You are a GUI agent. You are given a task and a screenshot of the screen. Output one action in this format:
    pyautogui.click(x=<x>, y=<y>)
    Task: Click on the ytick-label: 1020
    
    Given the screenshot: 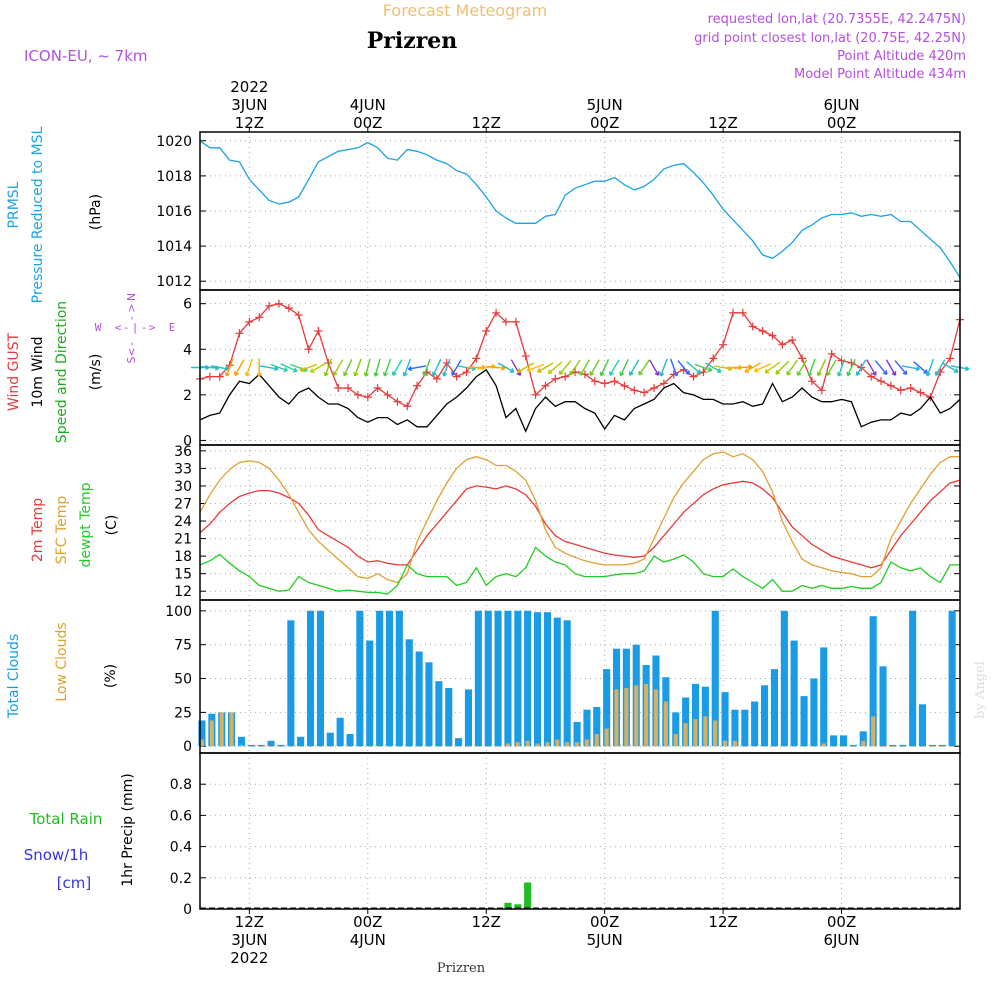 What is the action you would take?
    pyautogui.click(x=174, y=142)
    